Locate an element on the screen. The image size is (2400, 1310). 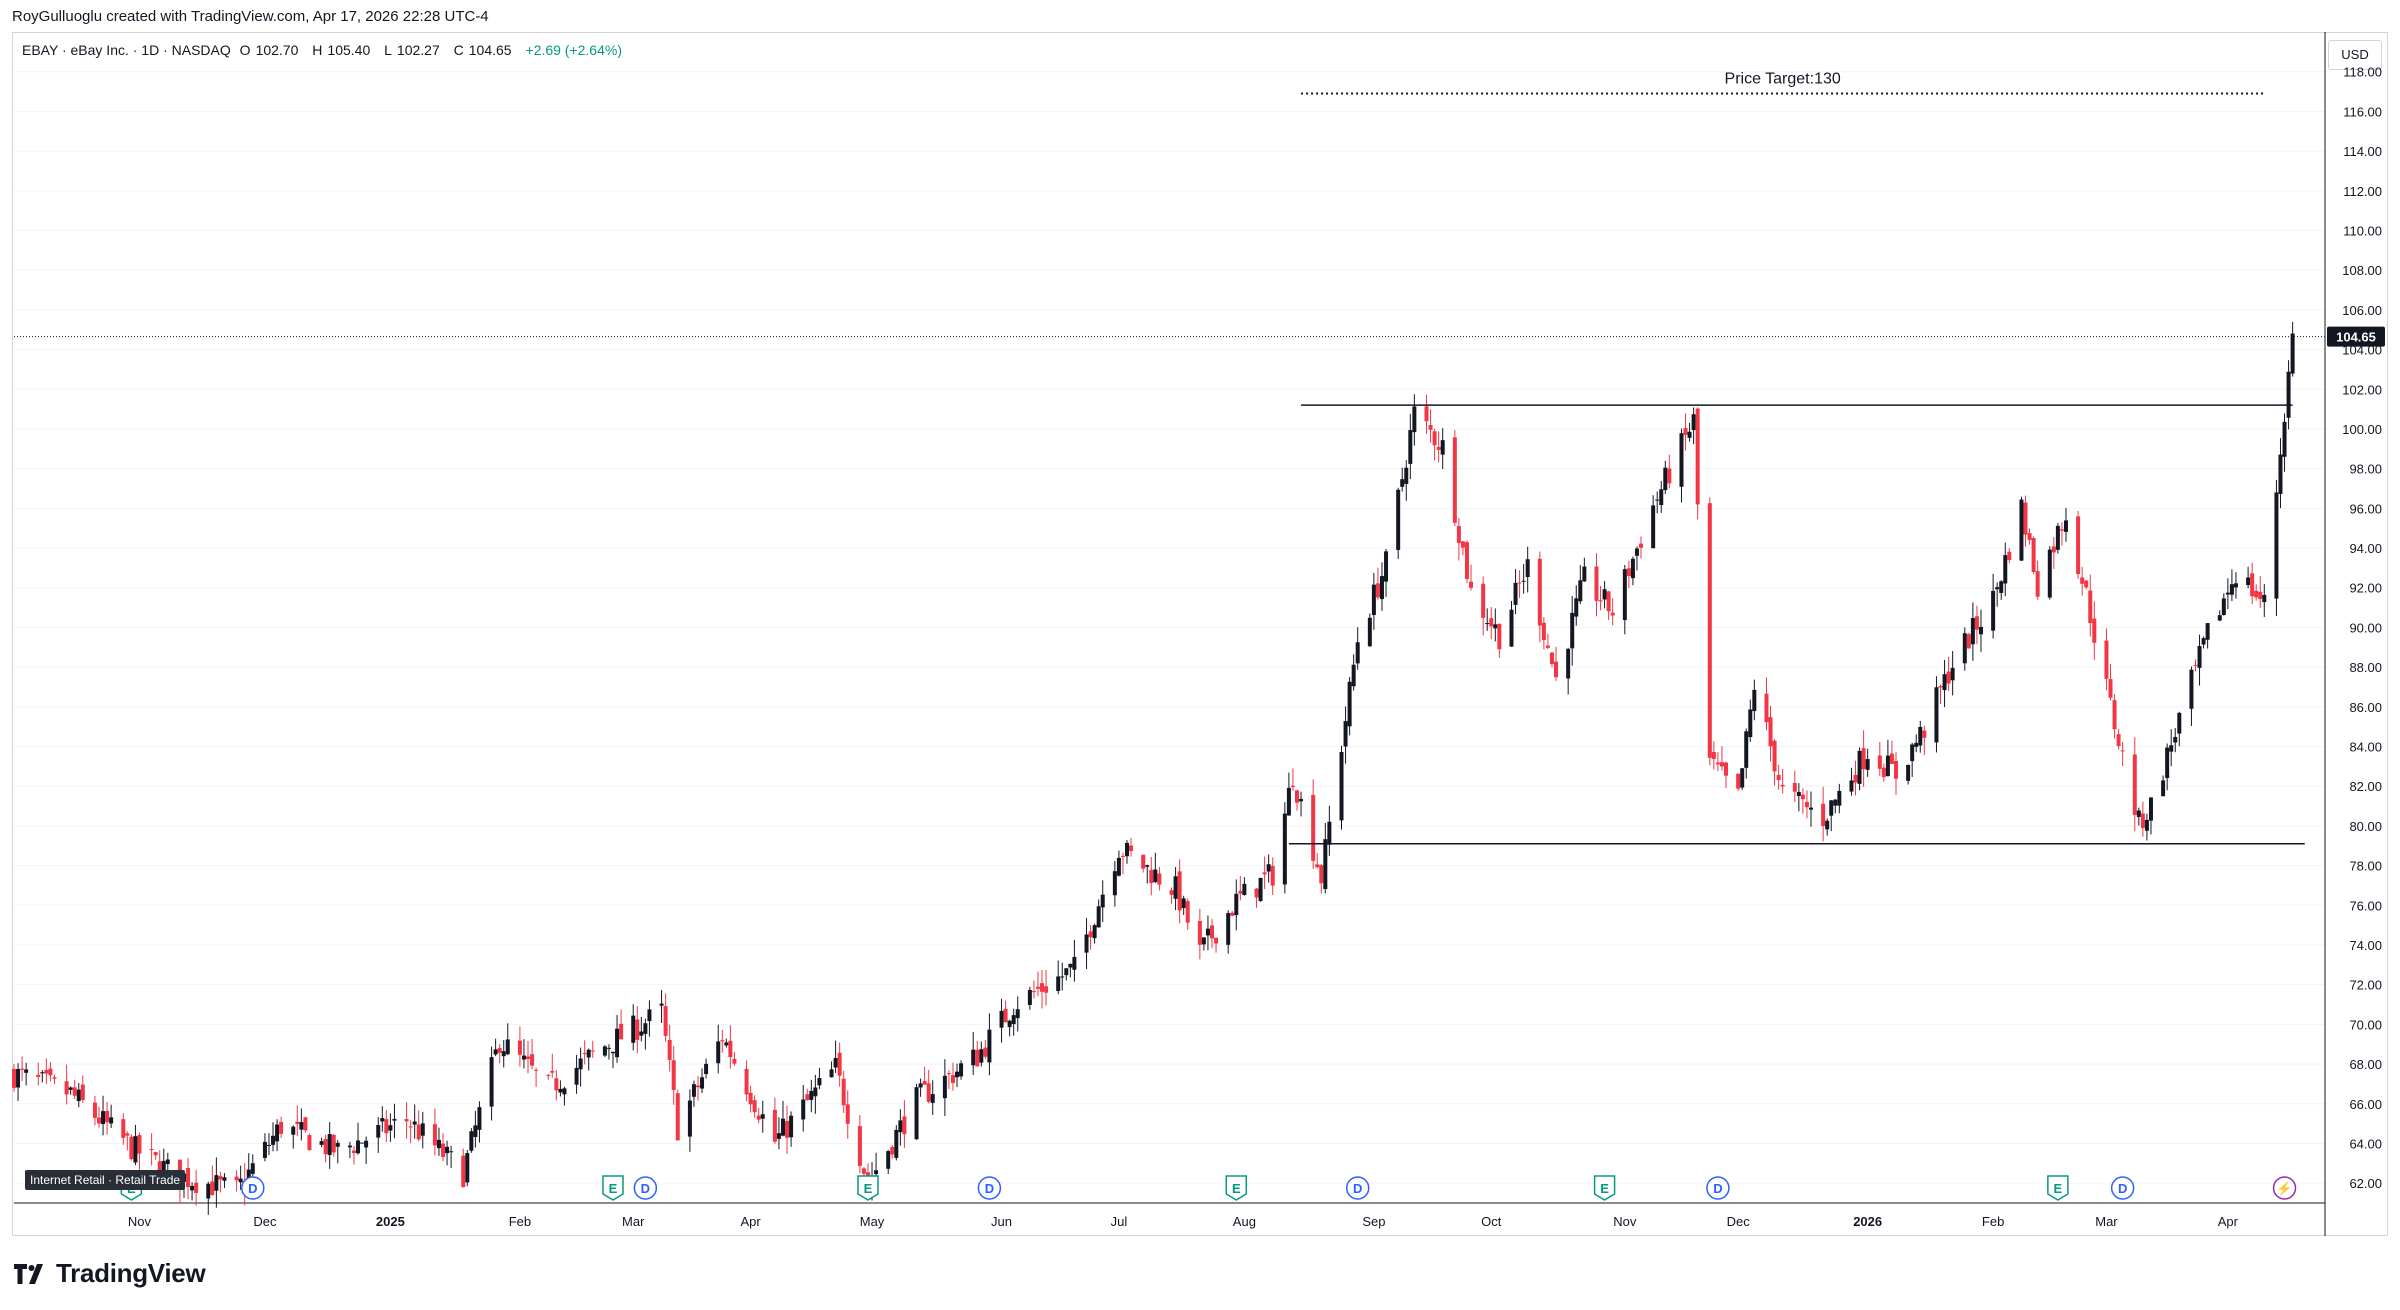
y-tick-label: 100.00 is located at coordinates (2362, 429).